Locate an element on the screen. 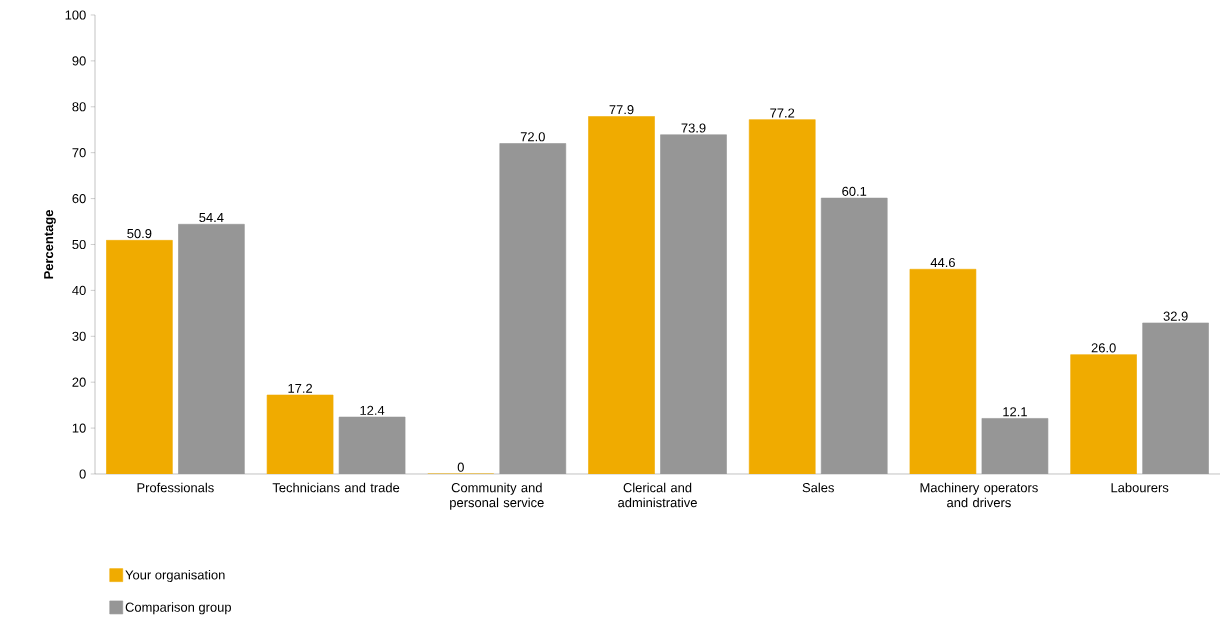  x-tick-label: Machinery operators and drivers is located at coordinates (979, 495).